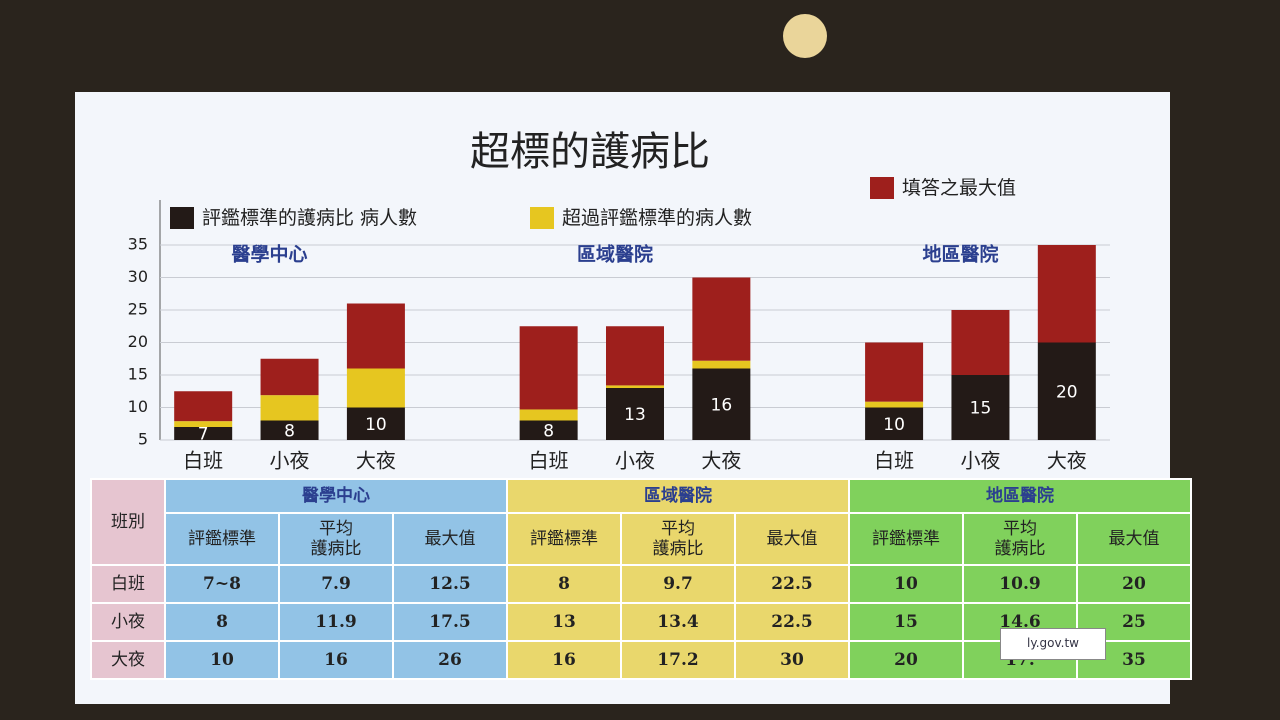 The height and width of the screenshot is (720, 1280). Describe the element at coordinates (336, 584) in the screenshot. I see `table-cell: 7.9` at that location.